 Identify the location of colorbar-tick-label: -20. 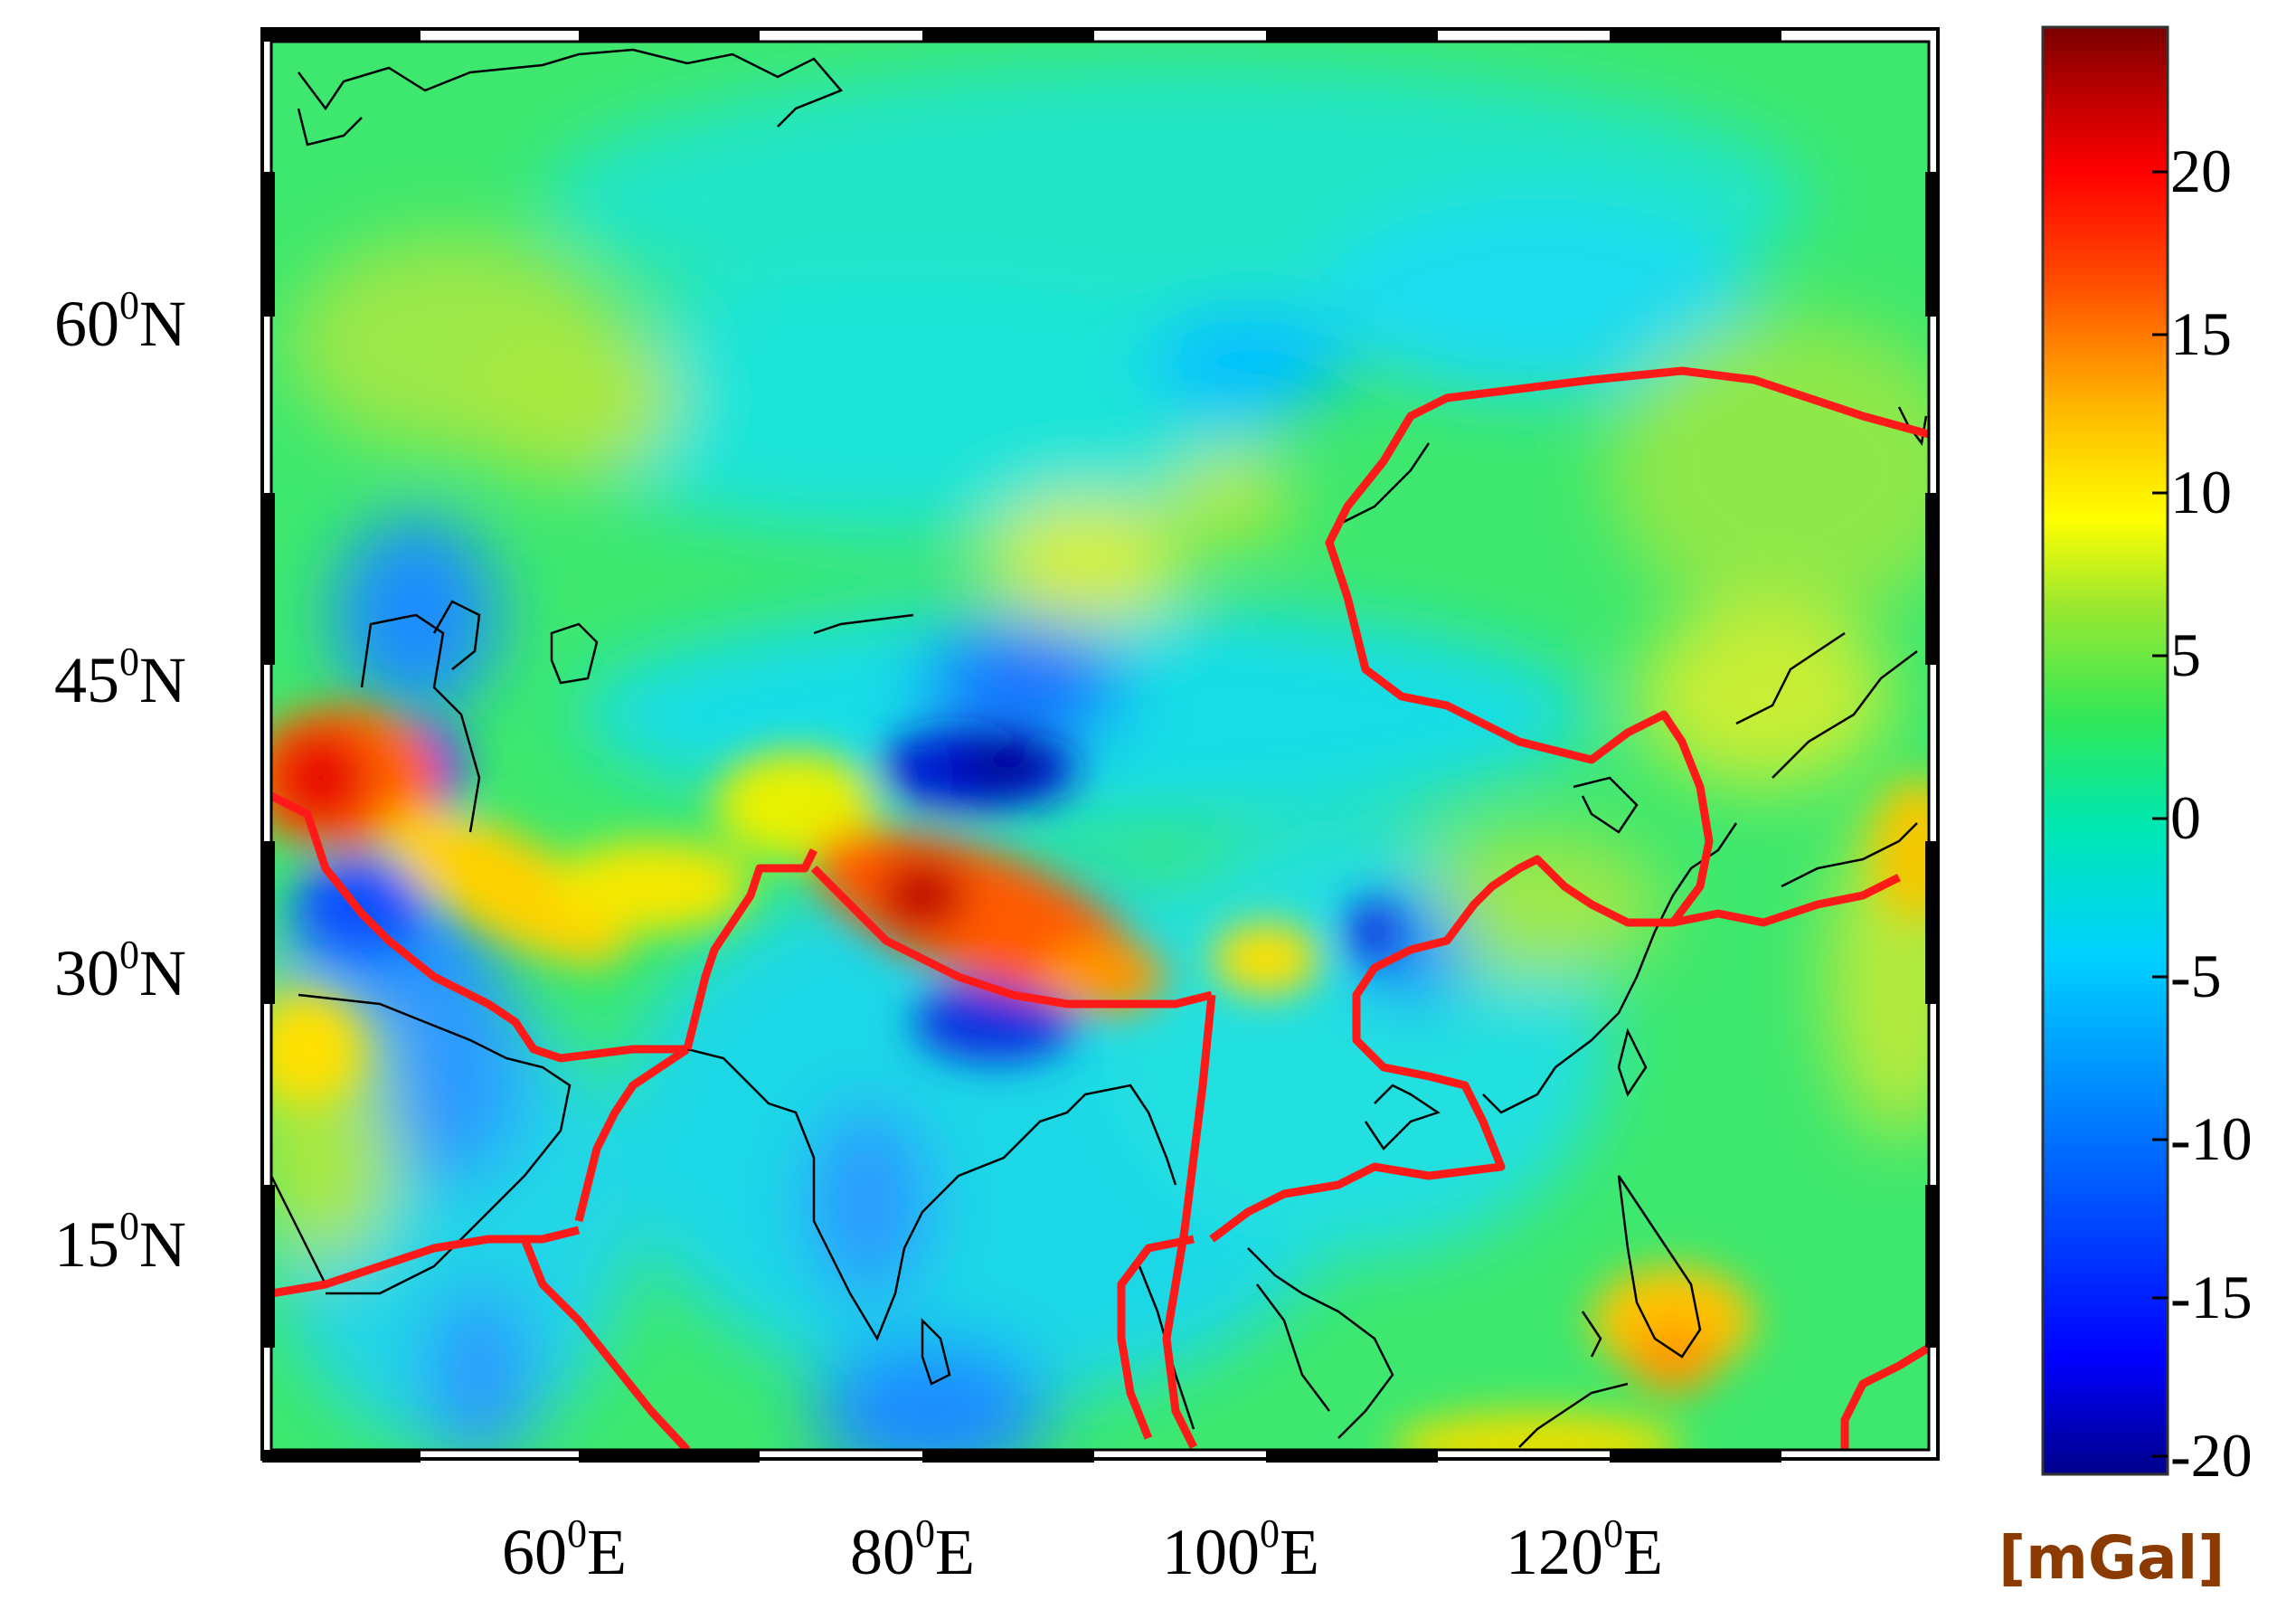
(2212, 1455).